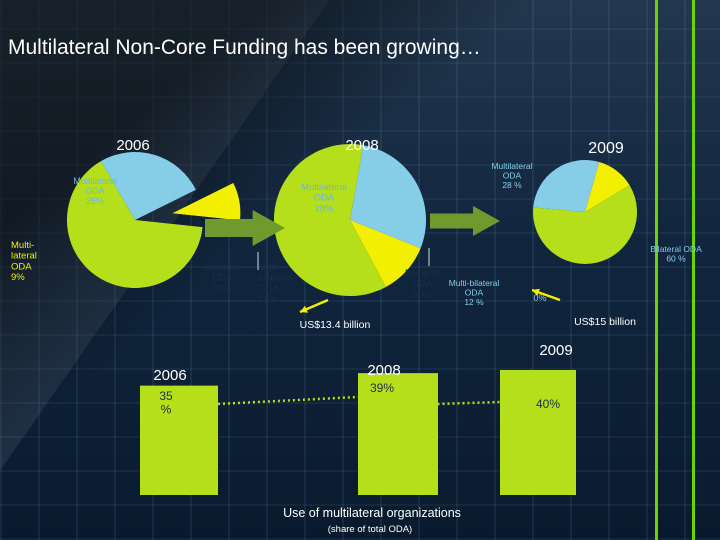  What do you see at coordinates (605, 322) in the screenshot?
I see `pie-total-label: US$15 billion` at bounding box center [605, 322].